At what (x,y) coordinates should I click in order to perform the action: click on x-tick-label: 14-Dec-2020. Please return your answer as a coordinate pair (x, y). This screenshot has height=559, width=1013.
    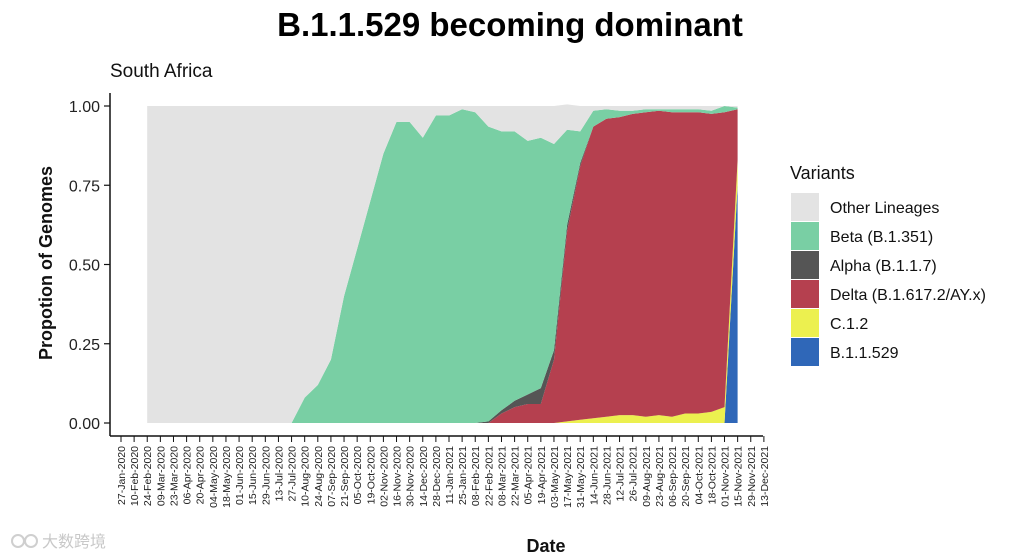
    Looking at the image, I should click on (424, 476).